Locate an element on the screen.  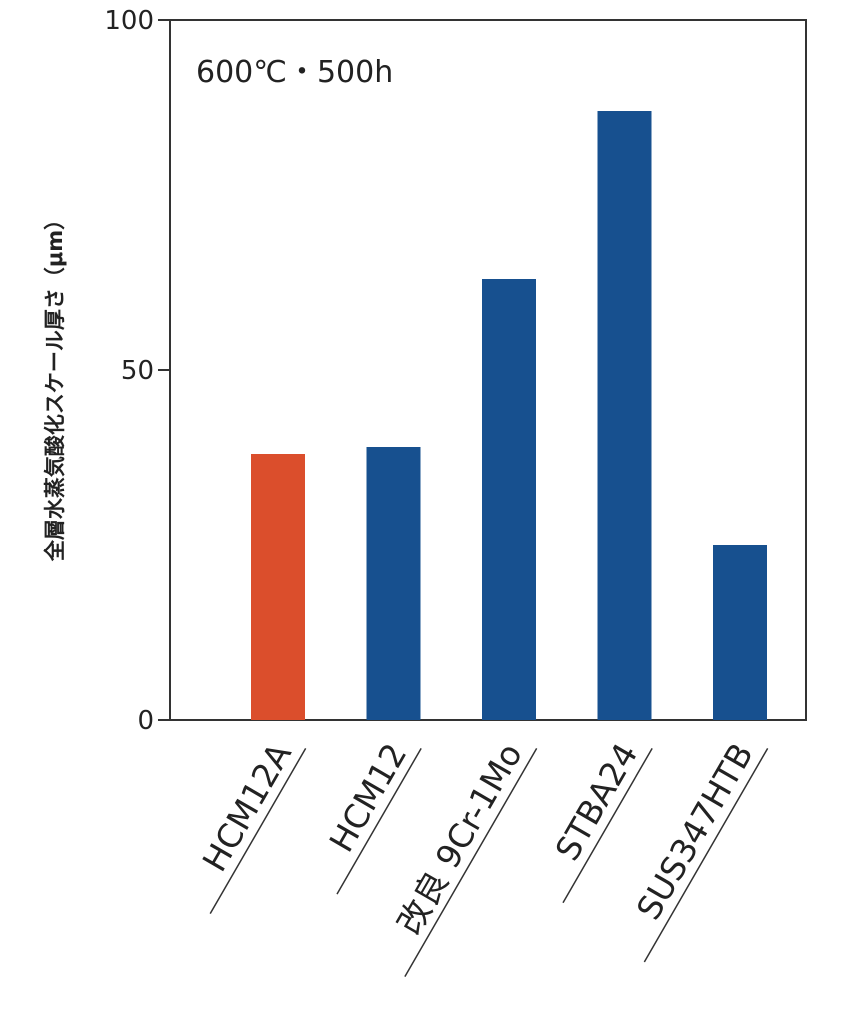
x-label-group: STBA24 is located at coordinates (600, 820).